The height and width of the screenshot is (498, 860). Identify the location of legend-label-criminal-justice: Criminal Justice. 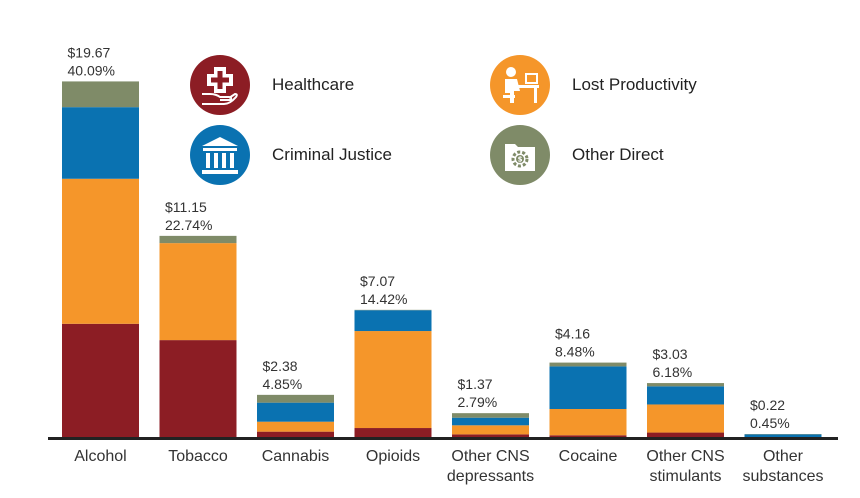
(332, 154).